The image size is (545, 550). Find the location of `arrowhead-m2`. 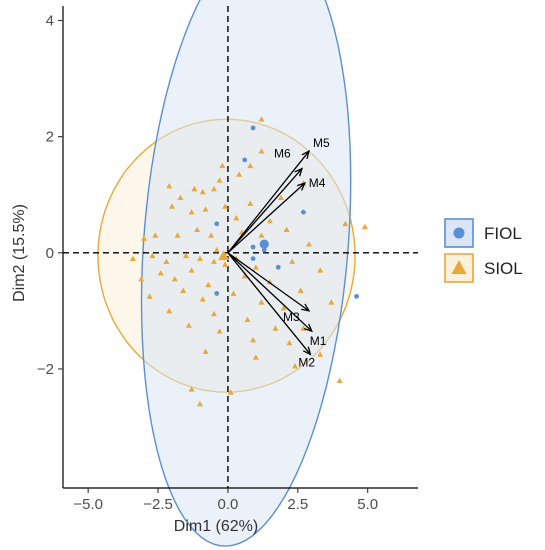

arrowhead-m2 is located at coordinates (307, 351).